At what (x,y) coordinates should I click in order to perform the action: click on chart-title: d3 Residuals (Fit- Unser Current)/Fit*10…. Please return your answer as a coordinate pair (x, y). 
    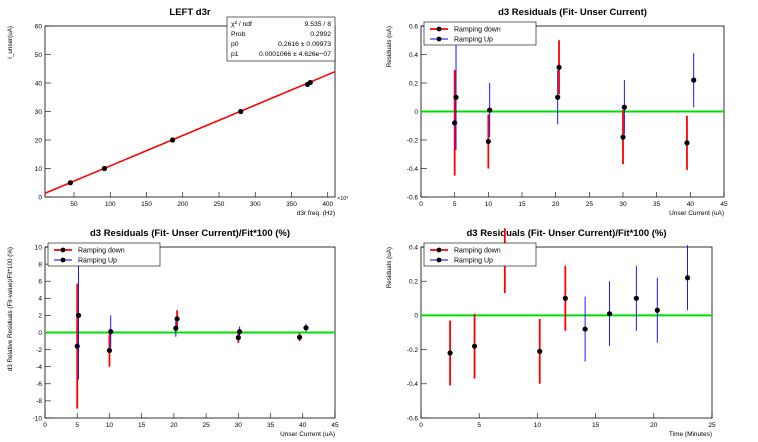
    Looking at the image, I should click on (566, 233).